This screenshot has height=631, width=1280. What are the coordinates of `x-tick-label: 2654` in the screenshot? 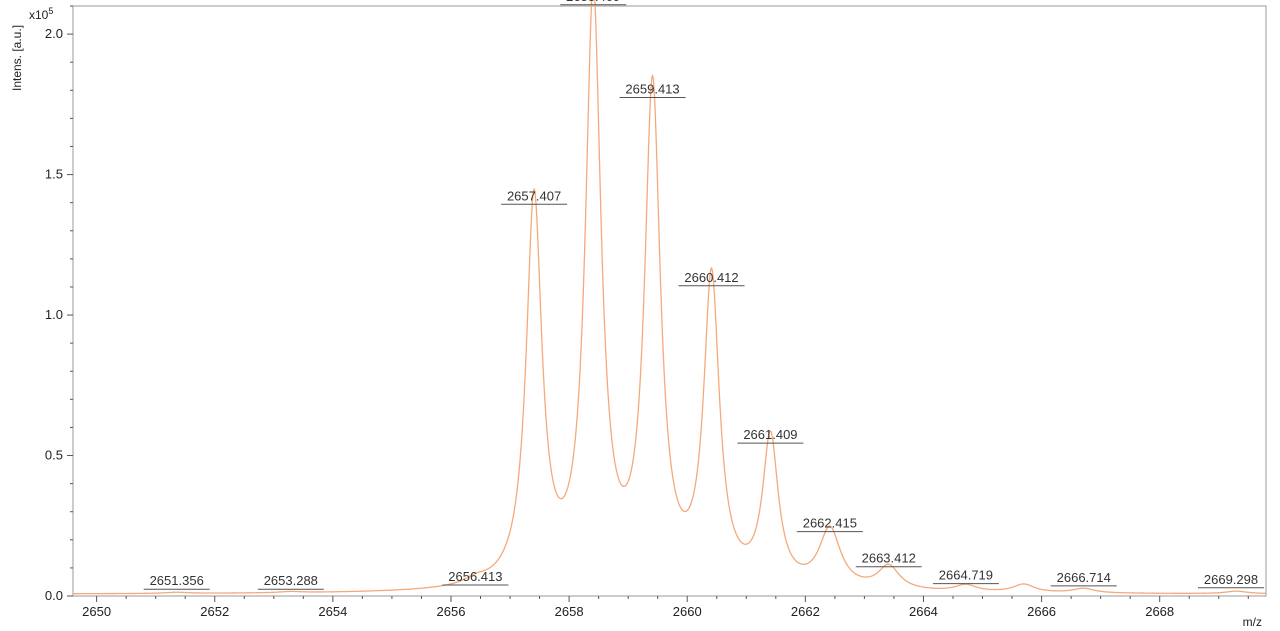 It's located at (332, 611).